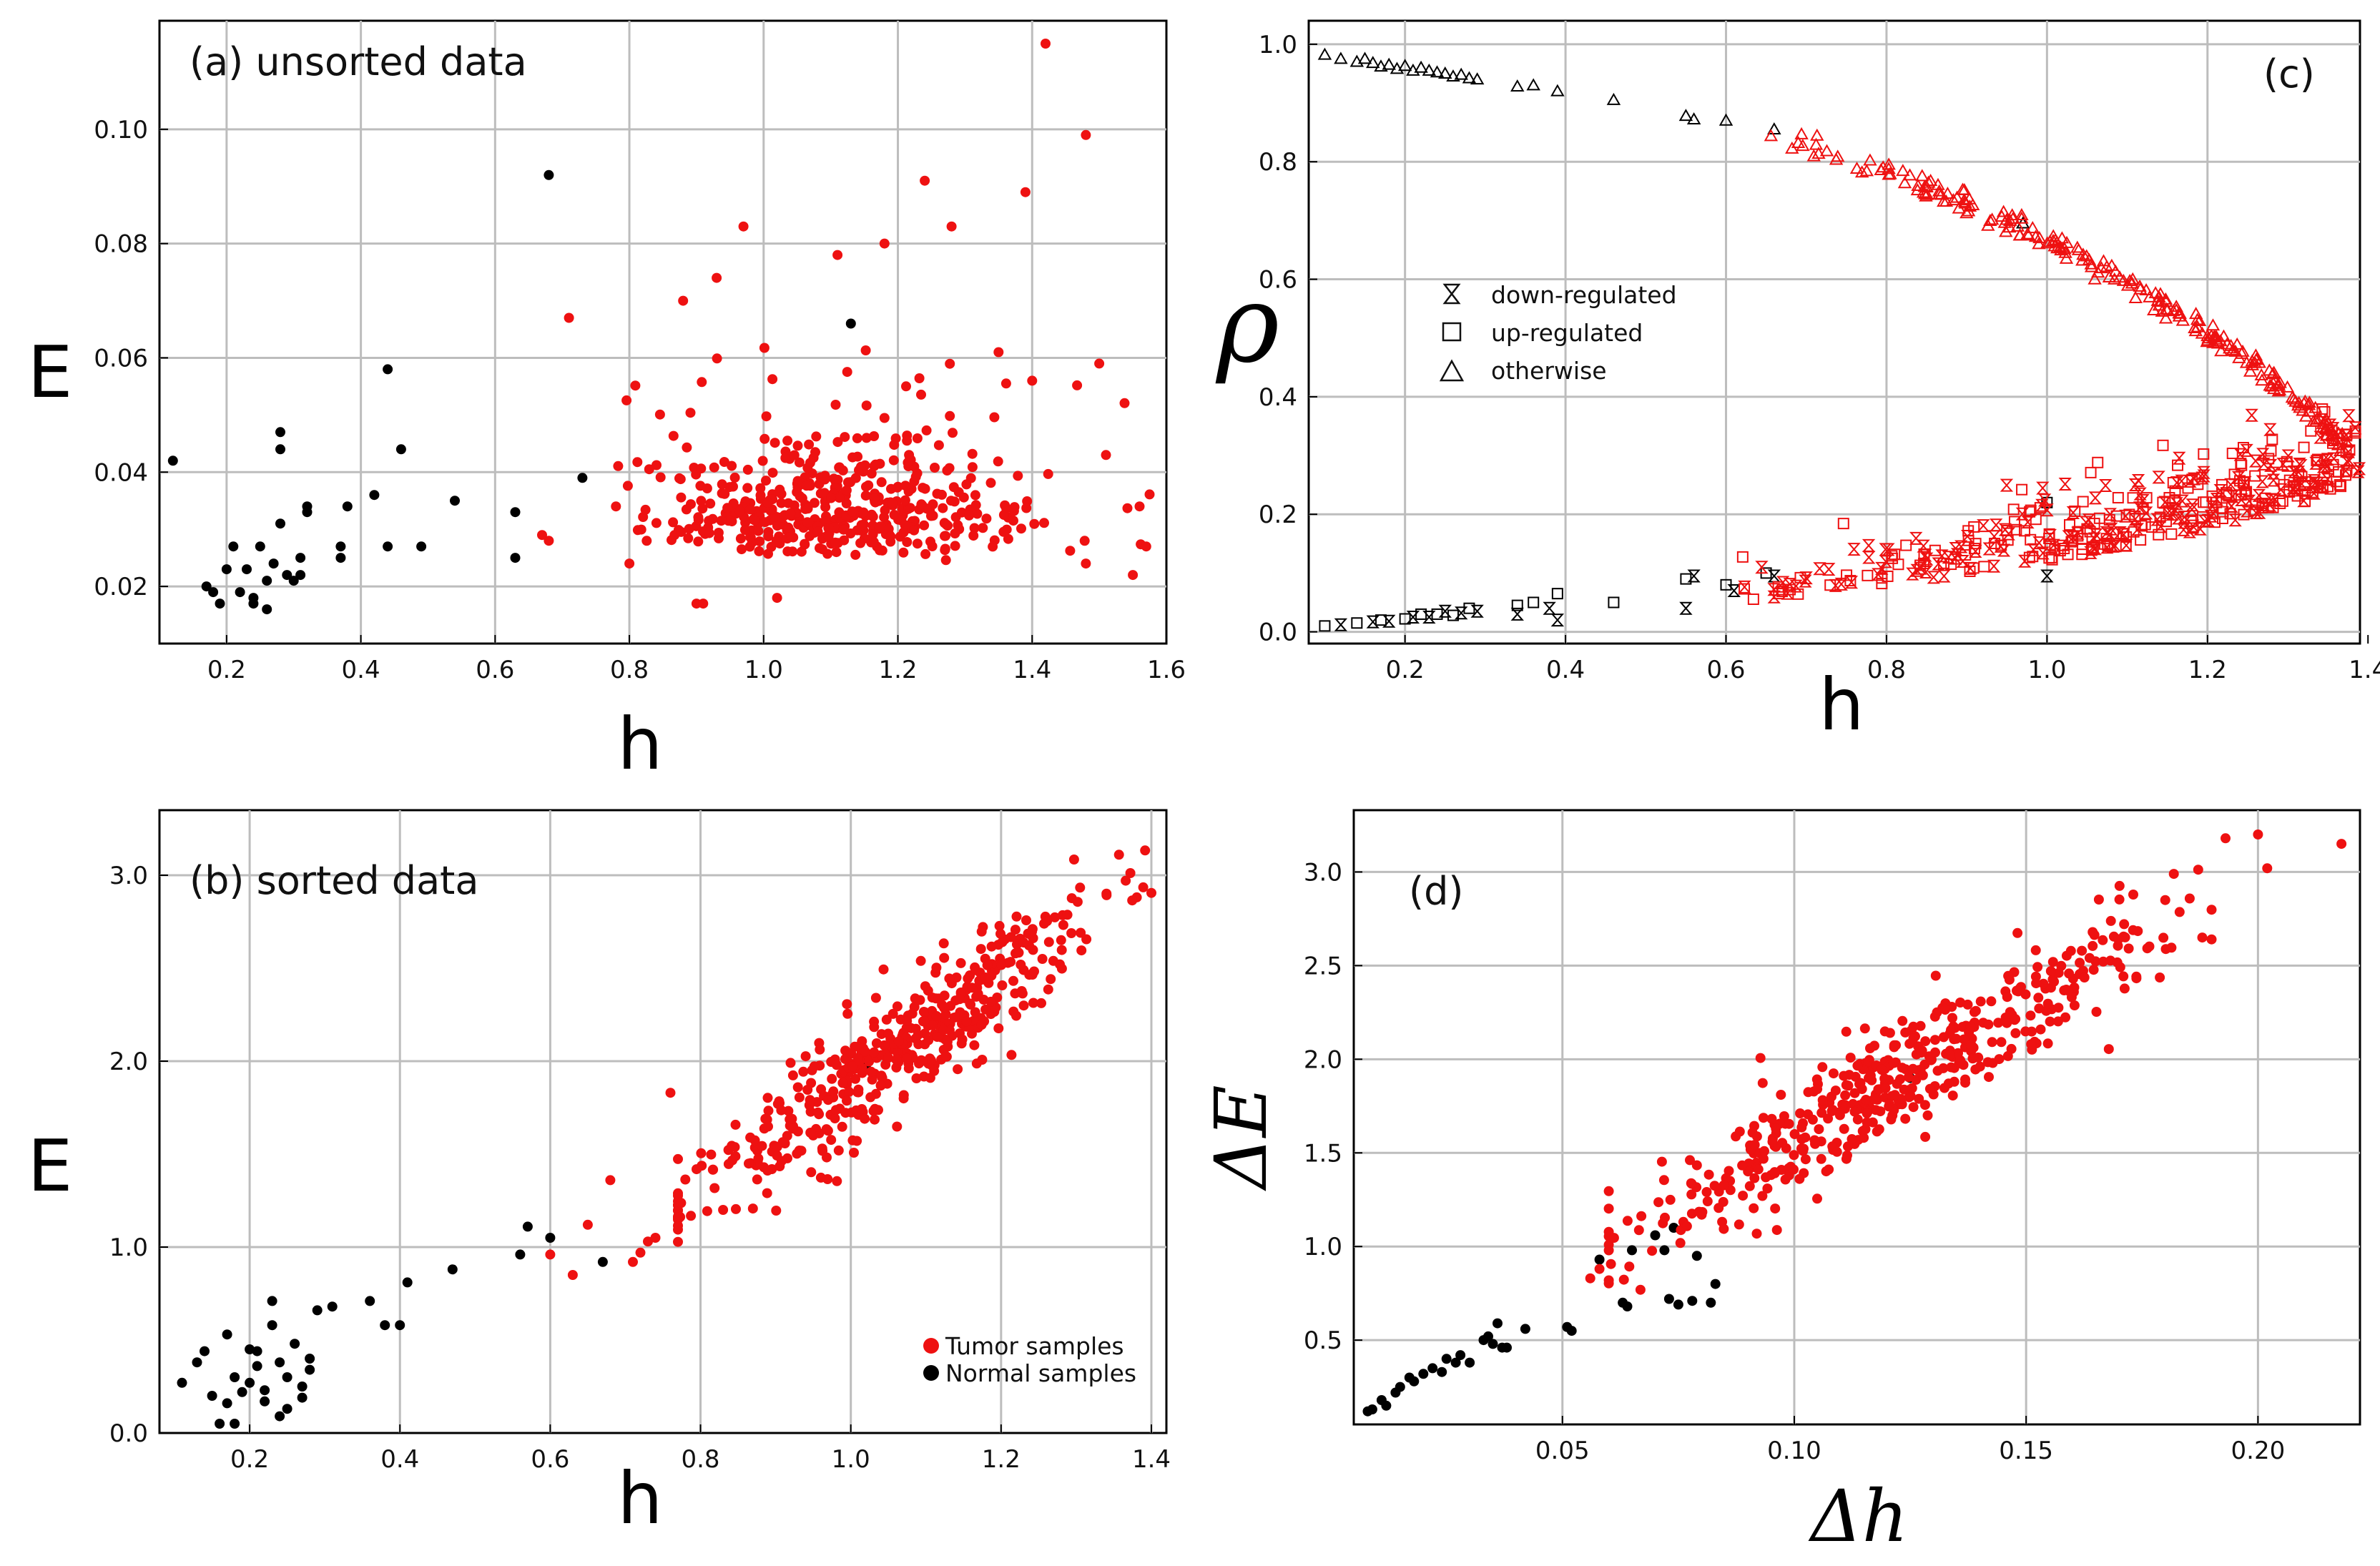  What do you see at coordinates (1858, 1516) in the screenshot?
I see `panel-d-xlabel: Δh` at bounding box center [1858, 1516].